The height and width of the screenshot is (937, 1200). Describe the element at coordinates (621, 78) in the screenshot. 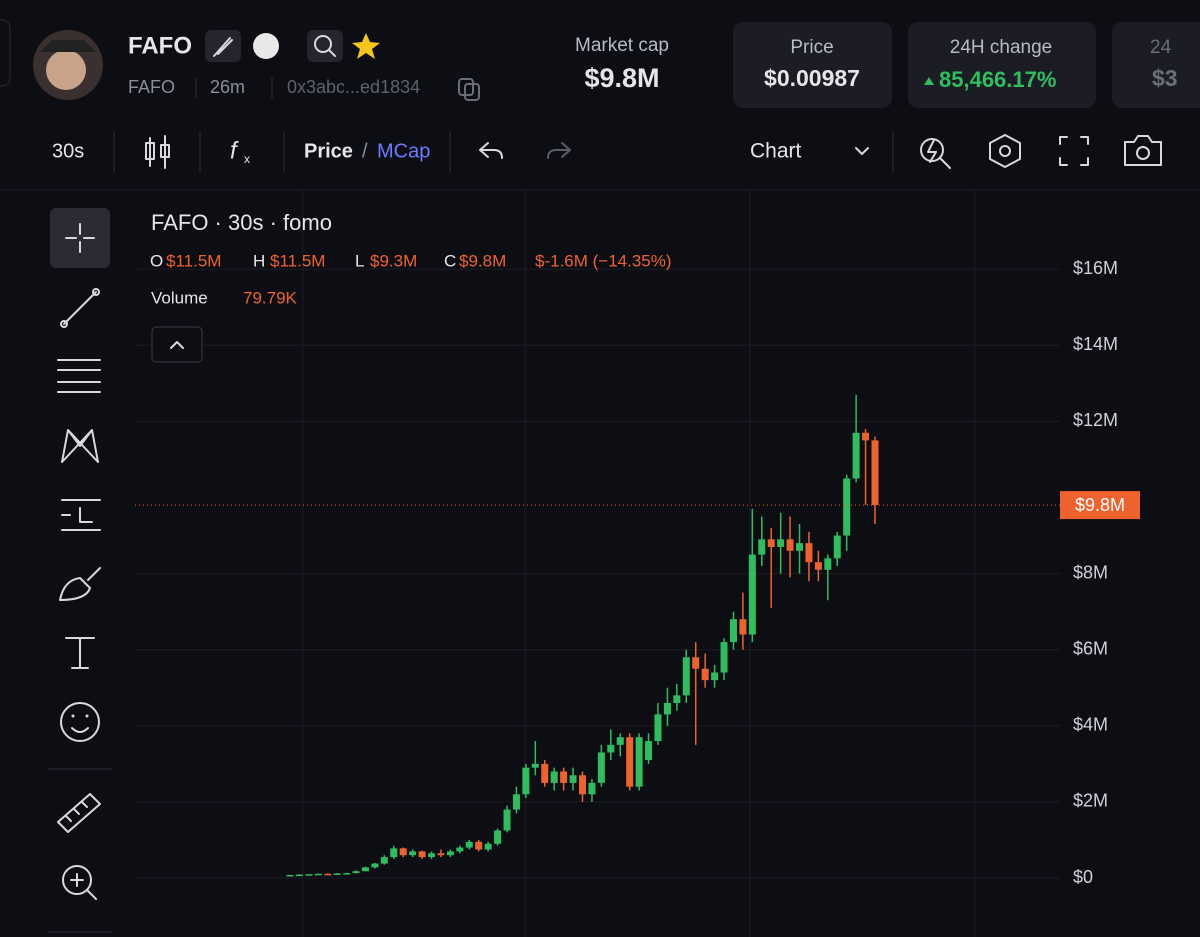

I see `stat-value: $9.8M` at that location.